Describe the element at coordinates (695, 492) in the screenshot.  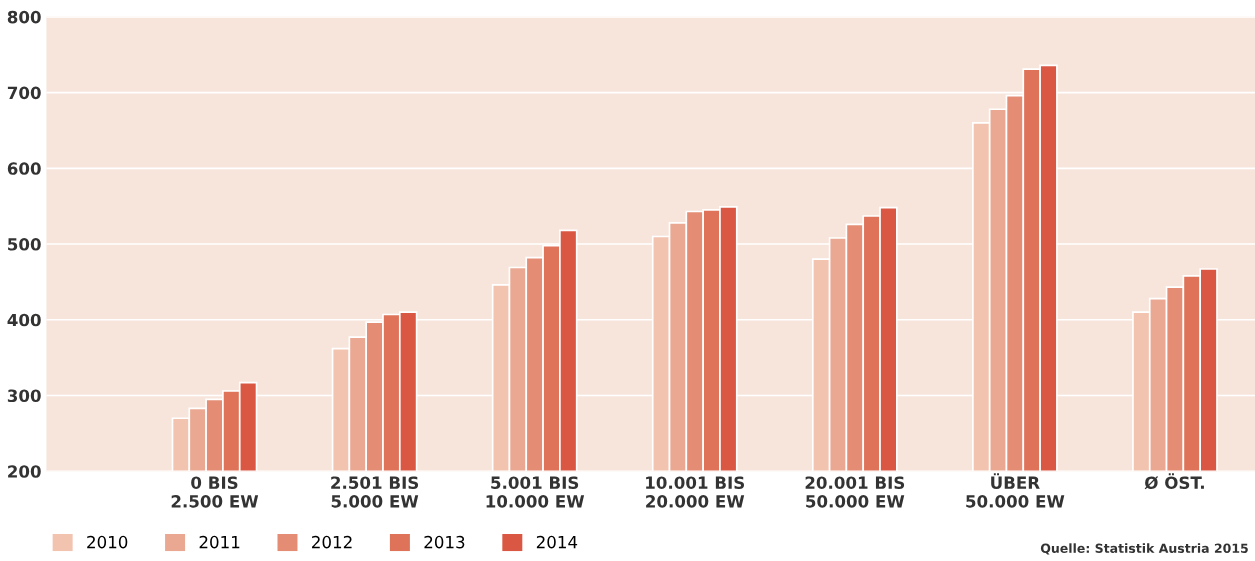
I see `x-tick-label: 10.001 BIS 20.000 EW` at that location.